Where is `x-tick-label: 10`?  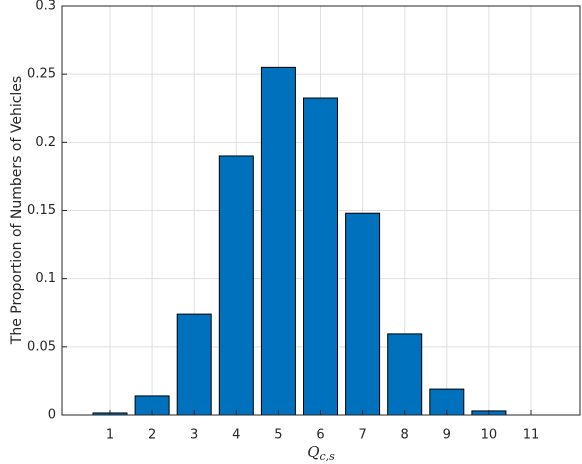
x-tick-label: 10 is located at coordinates (489, 435).